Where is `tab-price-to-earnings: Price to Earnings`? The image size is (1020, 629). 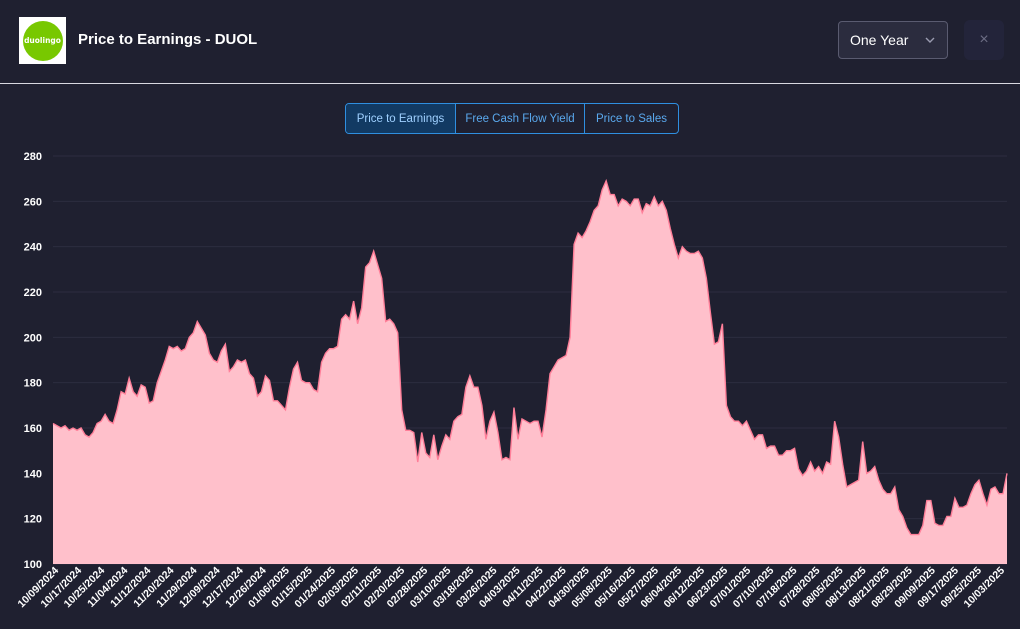
tab-price-to-earnings: Price to Earnings is located at coordinates (401, 118).